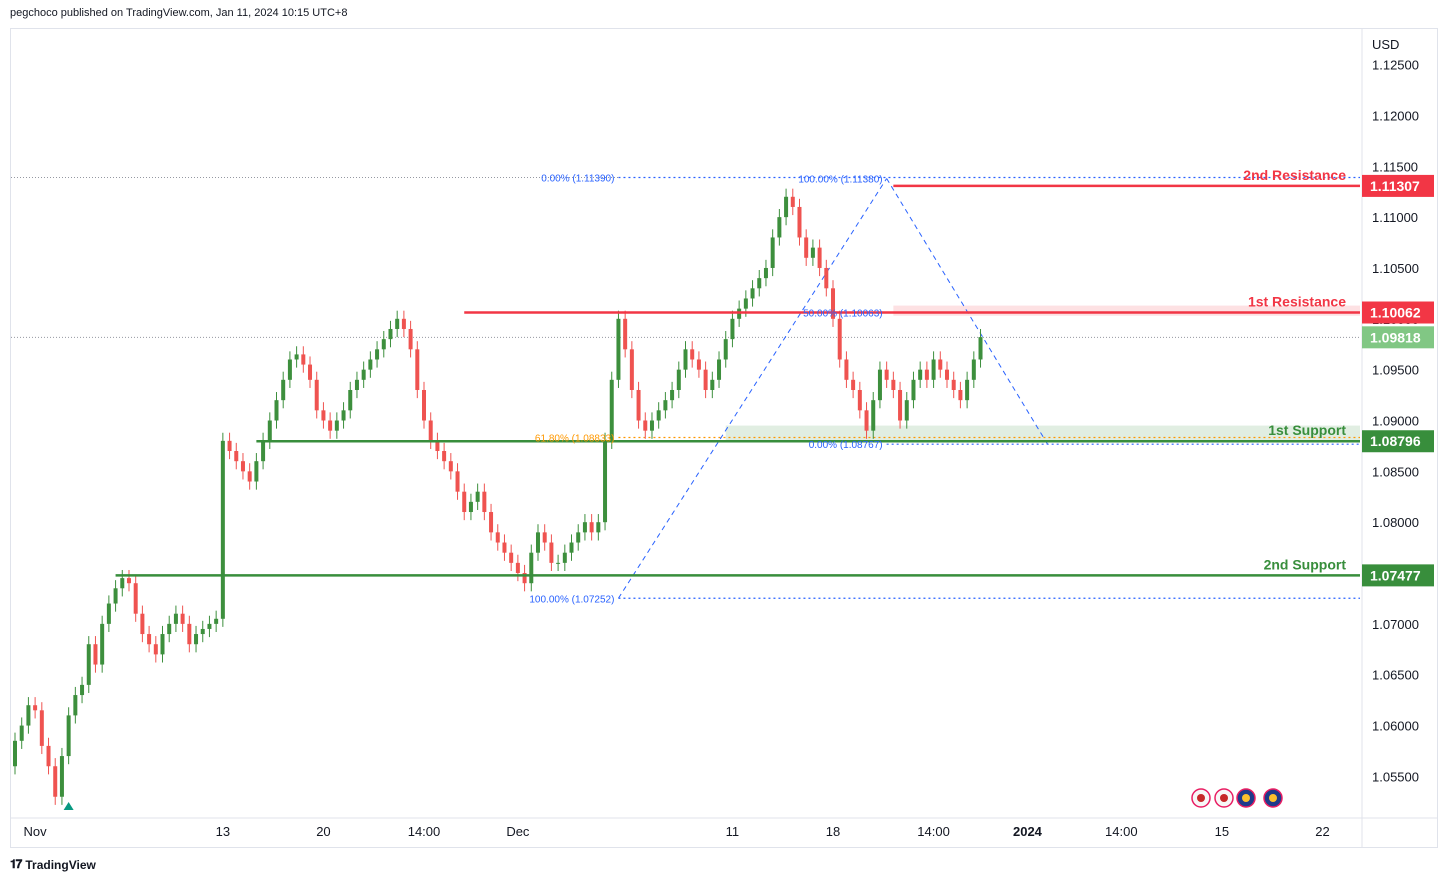 The height and width of the screenshot is (883, 1448). What do you see at coordinates (1042, 433) in the screenshot?
I see `support-zone` at bounding box center [1042, 433].